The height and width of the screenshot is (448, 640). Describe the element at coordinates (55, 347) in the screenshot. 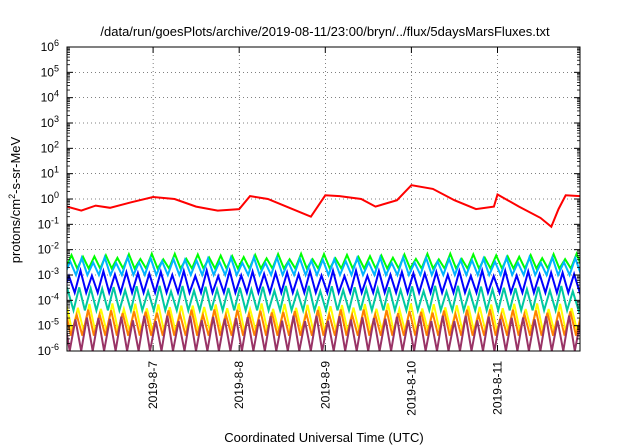

I see `y-tick-exponent: -6` at that location.